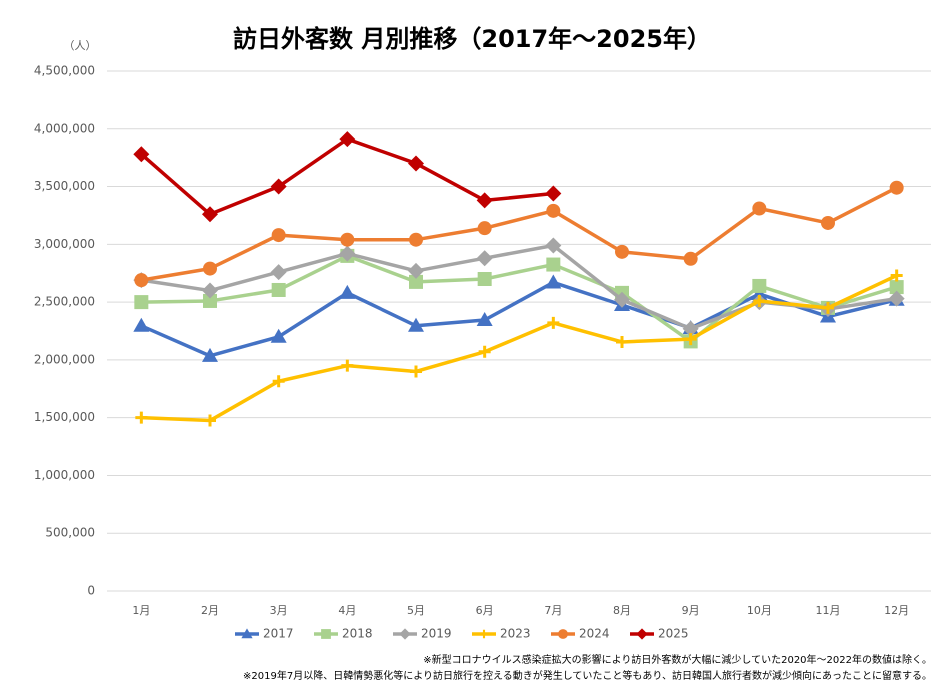  Describe the element at coordinates (278, 634) in the screenshot. I see `legend-label: 2017` at that location.